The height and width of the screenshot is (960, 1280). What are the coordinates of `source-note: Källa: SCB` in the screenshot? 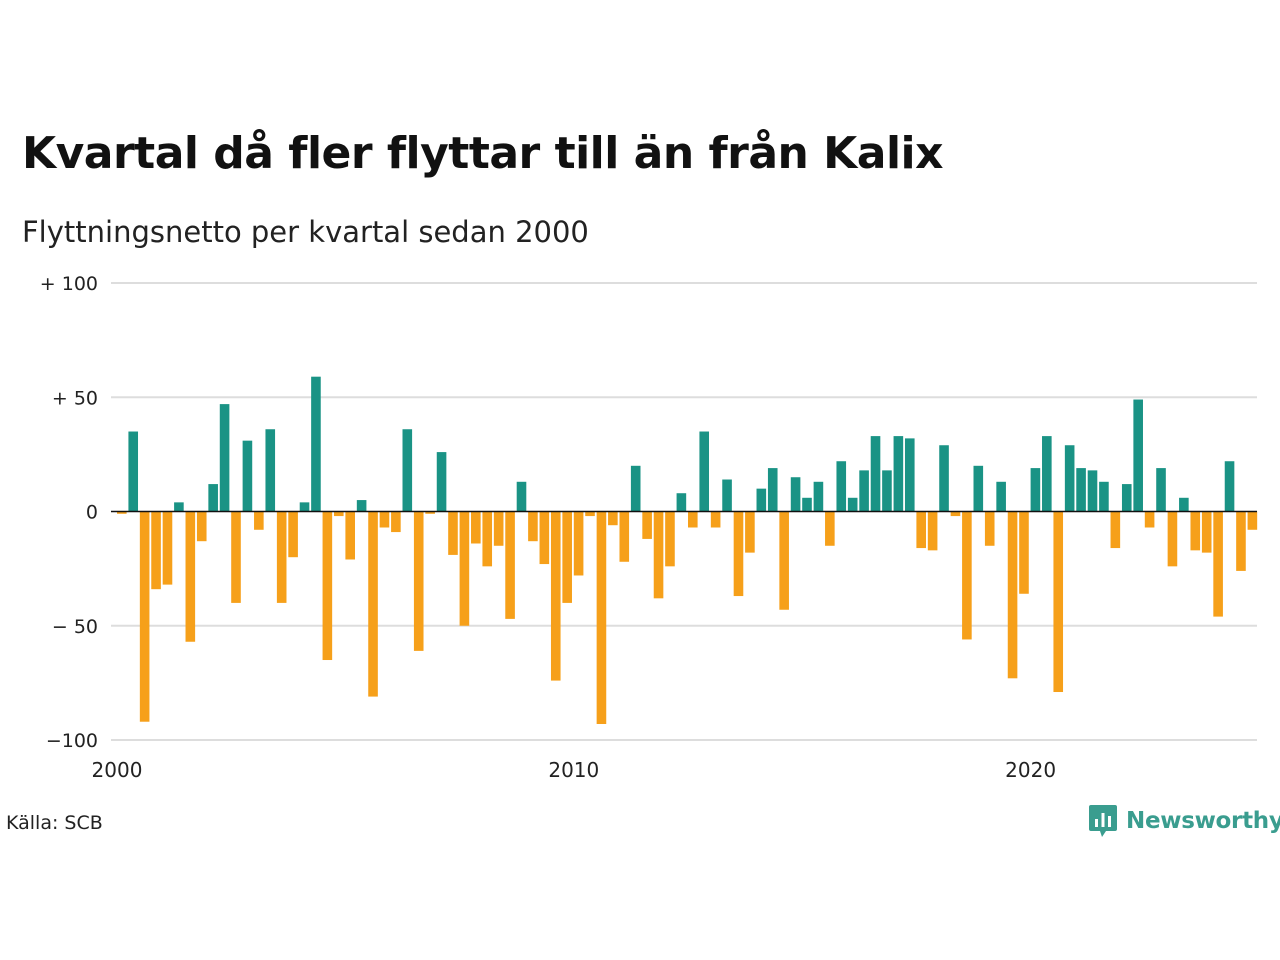 It's located at (54, 823).